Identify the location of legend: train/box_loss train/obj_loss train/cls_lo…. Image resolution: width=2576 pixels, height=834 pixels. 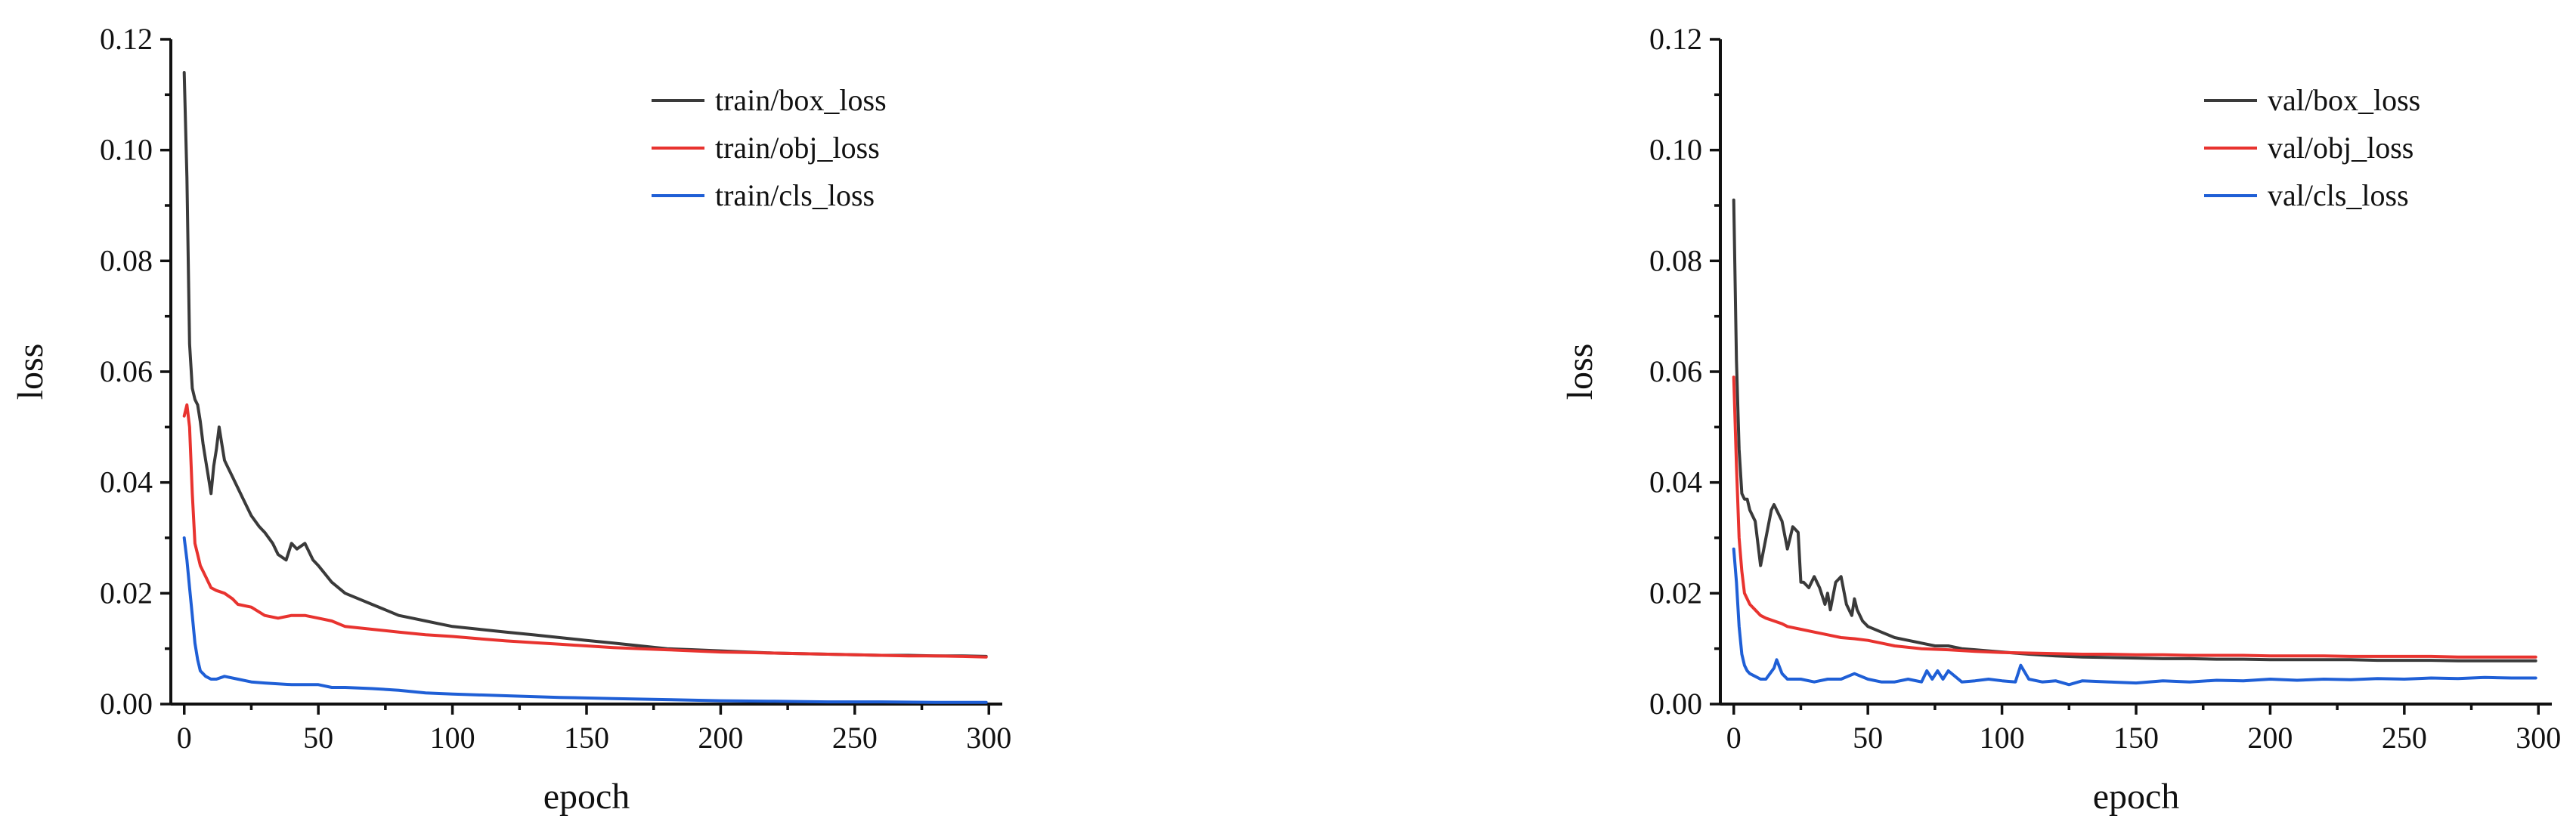
(769, 147).